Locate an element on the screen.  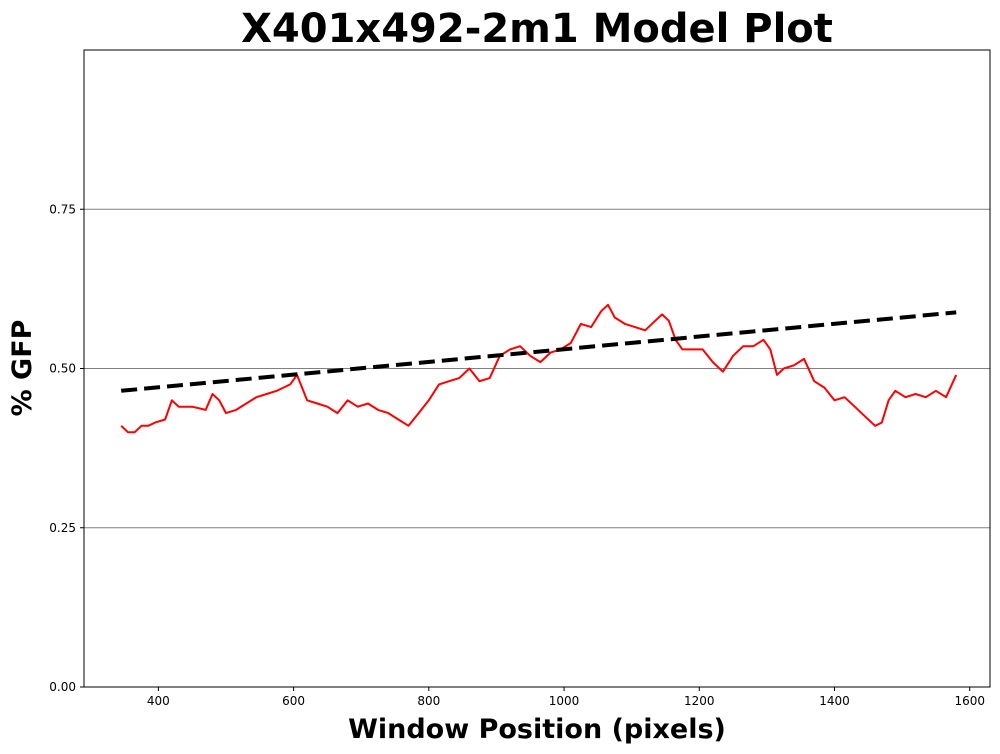
y-tick-label: 0.75 is located at coordinates (62, 209).